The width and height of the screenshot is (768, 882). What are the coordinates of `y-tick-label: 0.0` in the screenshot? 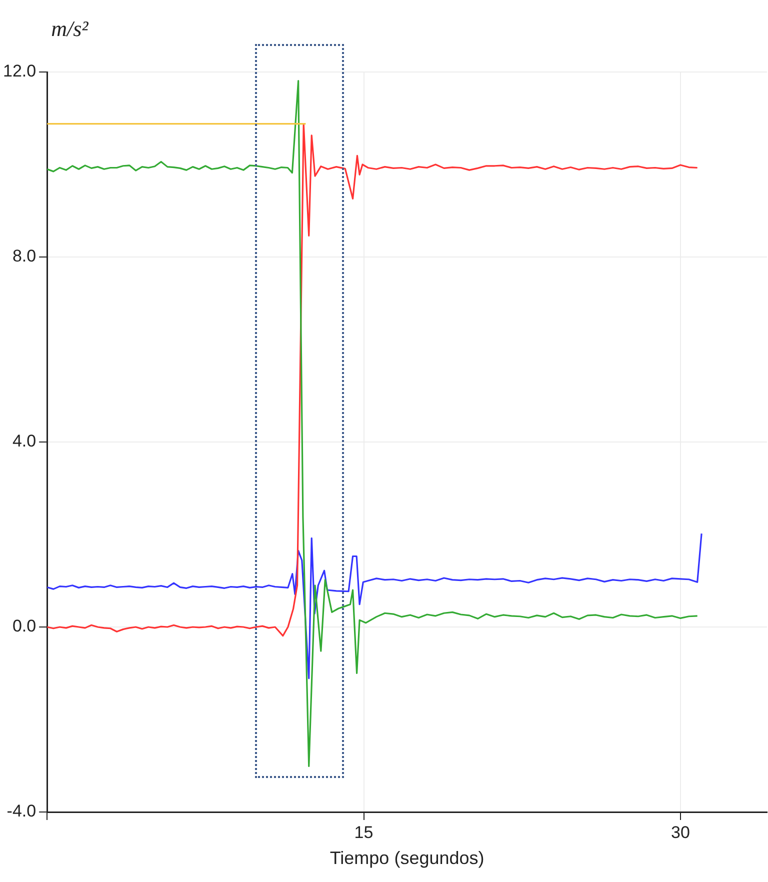 It's located at (24, 626).